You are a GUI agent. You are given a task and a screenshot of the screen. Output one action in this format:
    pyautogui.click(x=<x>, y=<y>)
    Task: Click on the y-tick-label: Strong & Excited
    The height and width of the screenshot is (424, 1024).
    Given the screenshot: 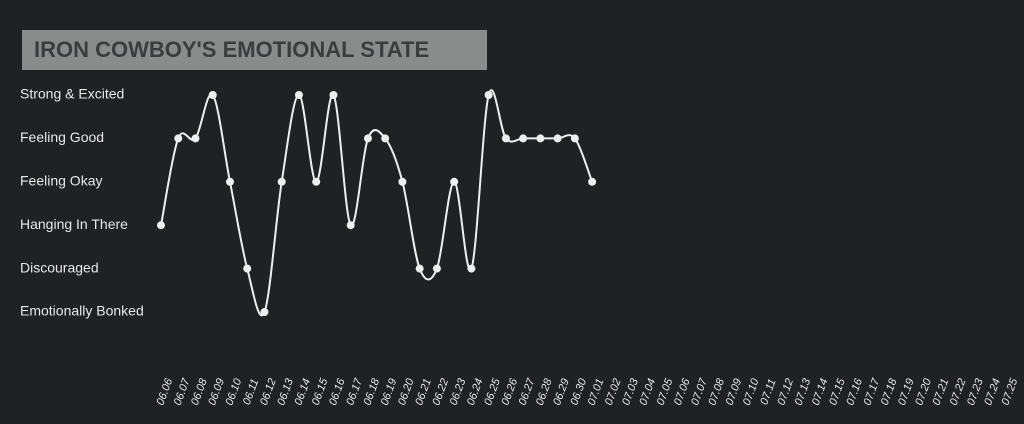 What is the action you would take?
    pyautogui.click(x=72, y=94)
    